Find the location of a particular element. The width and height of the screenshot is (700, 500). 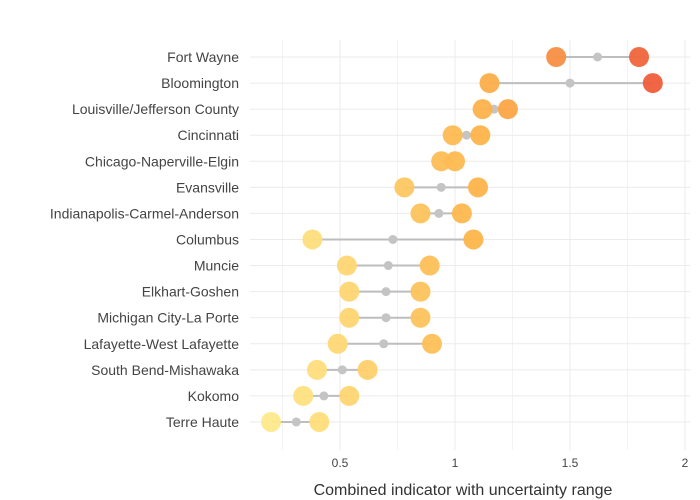

x-tick-label: 2 is located at coordinates (685, 463).